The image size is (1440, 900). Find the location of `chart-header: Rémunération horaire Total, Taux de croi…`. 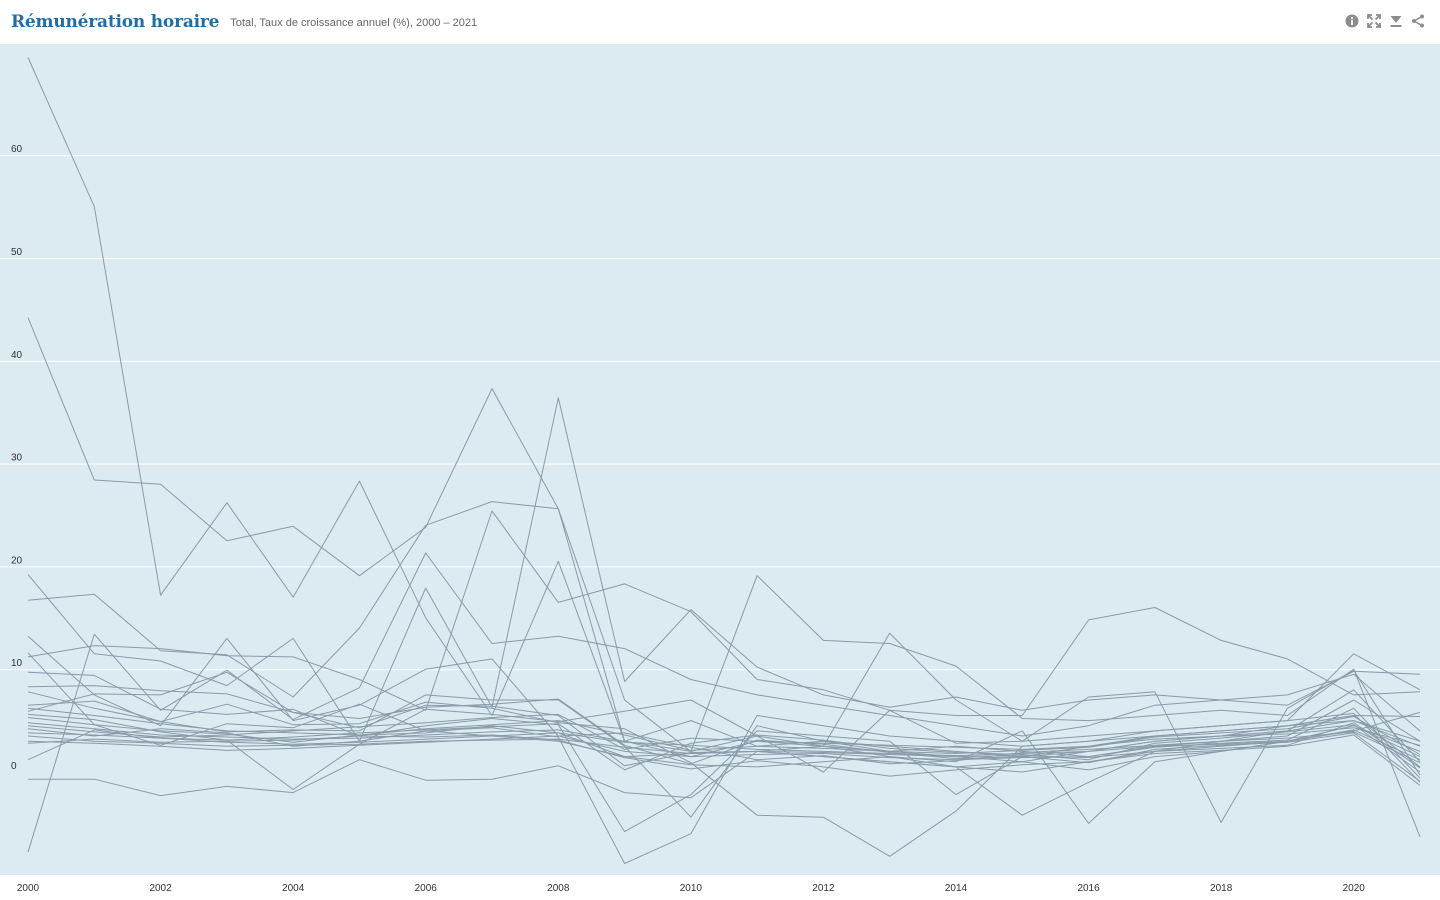

chart-header: Rémunération horaire Total, Taux de croi… is located at coordinates (720, 22).